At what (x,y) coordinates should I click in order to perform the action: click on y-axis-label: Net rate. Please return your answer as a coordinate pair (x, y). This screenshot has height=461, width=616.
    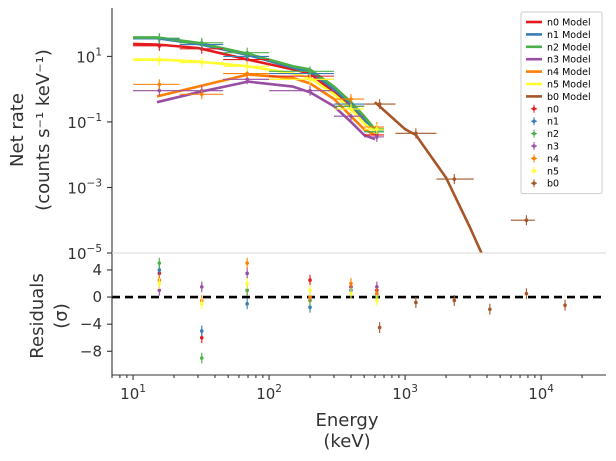
    Looking at the image, I should click on (17, 130).